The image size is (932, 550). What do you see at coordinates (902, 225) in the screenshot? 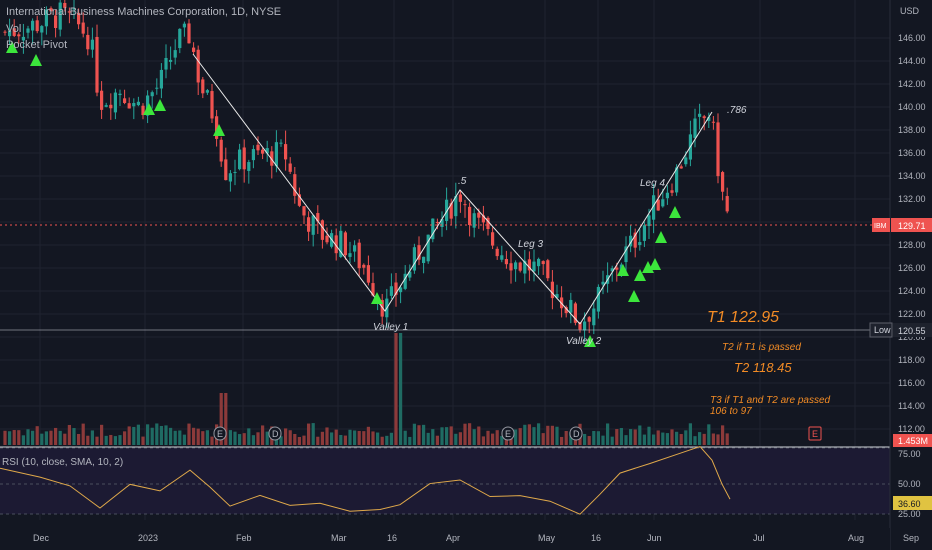
I see `last-price-badge: IBM 129.71` at bounding box center [902, 225].